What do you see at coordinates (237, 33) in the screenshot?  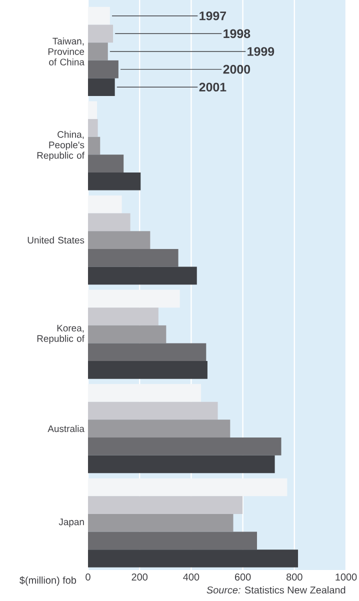 I see `text: 1998` at bounding box center [237, 33].